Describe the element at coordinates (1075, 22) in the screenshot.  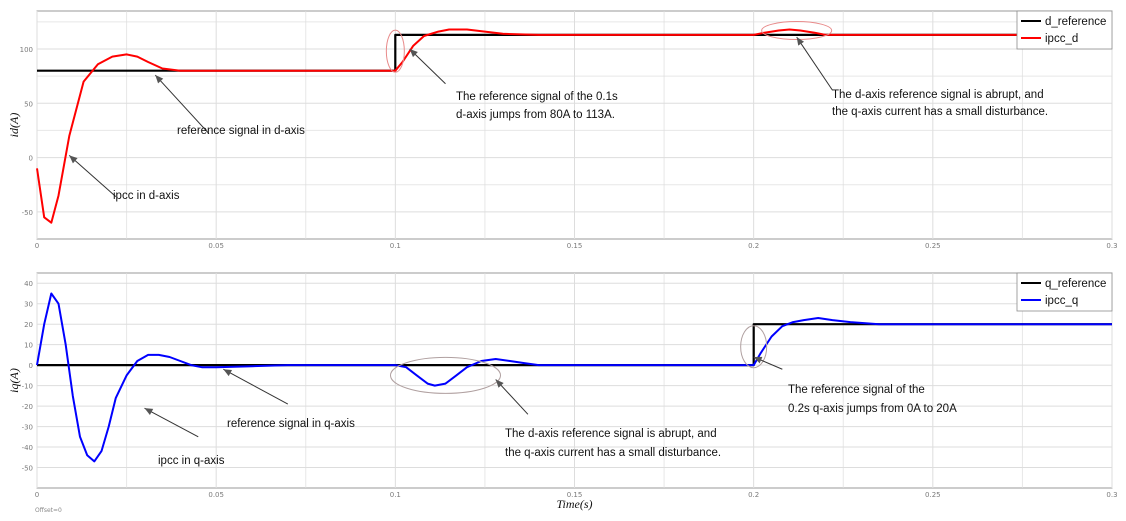
I see `legend-label: d_reference` at that location.